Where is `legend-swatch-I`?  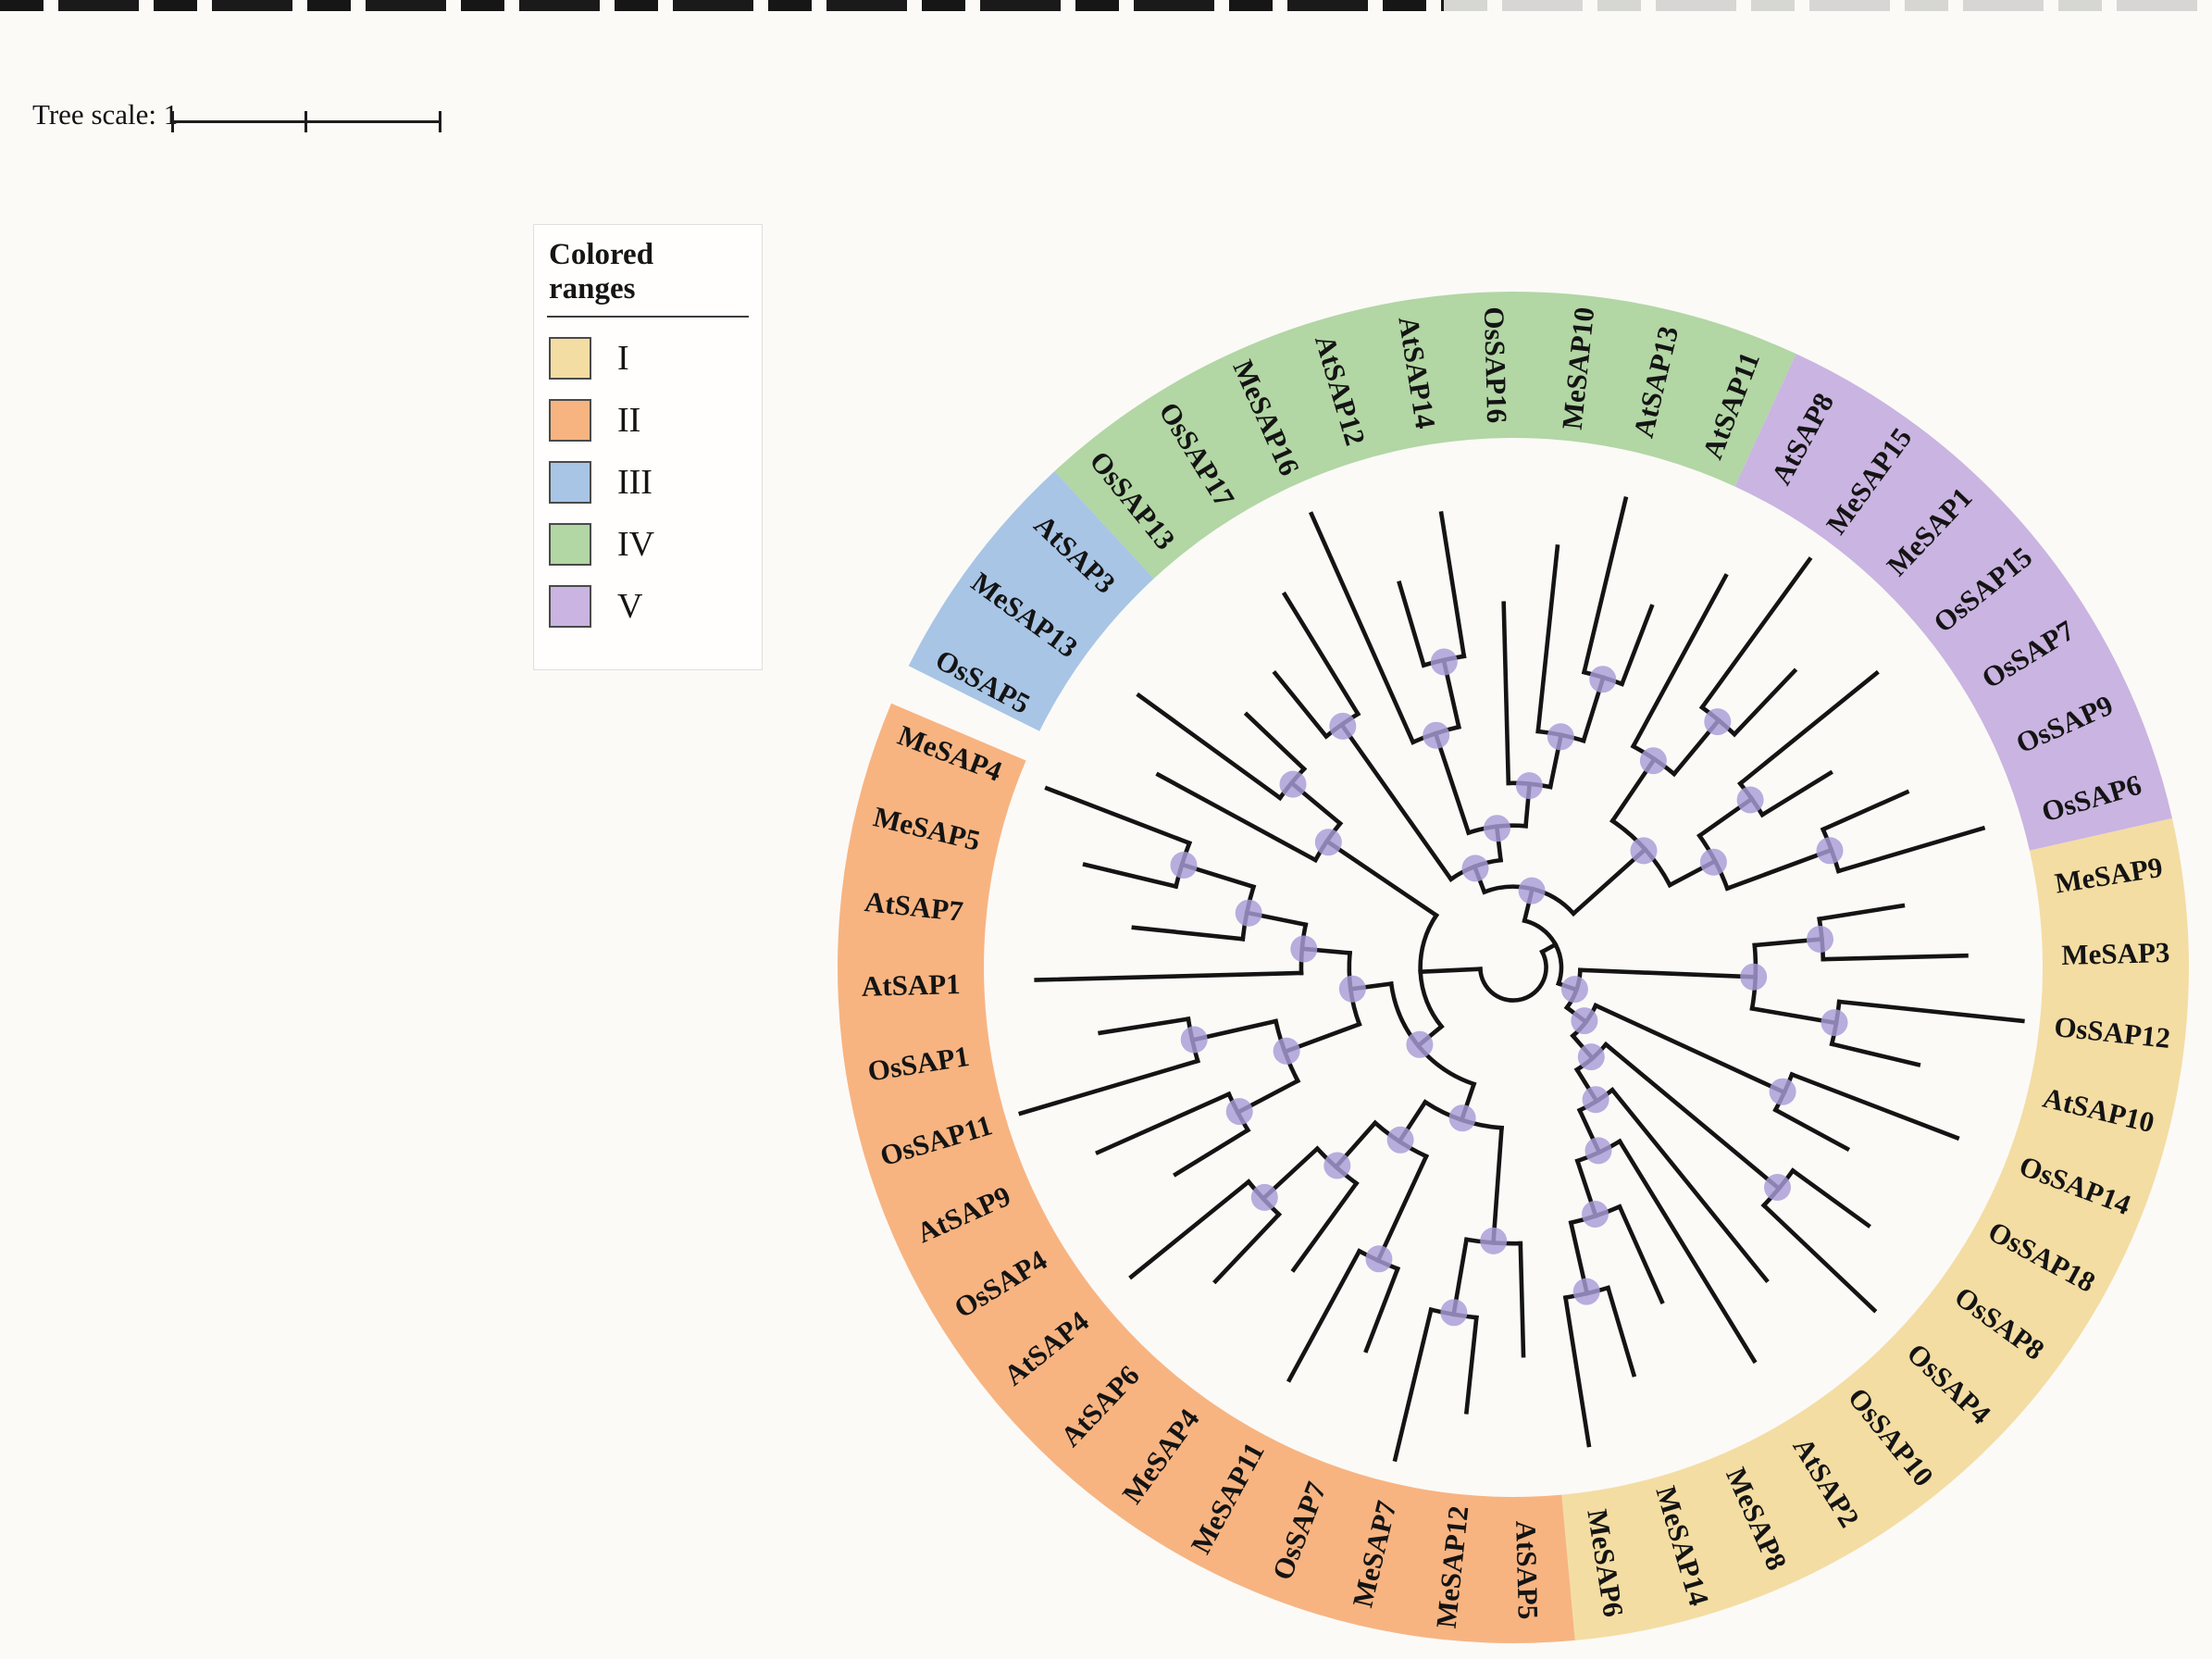 legend-swatch-I is located at coordinates (570, 358).